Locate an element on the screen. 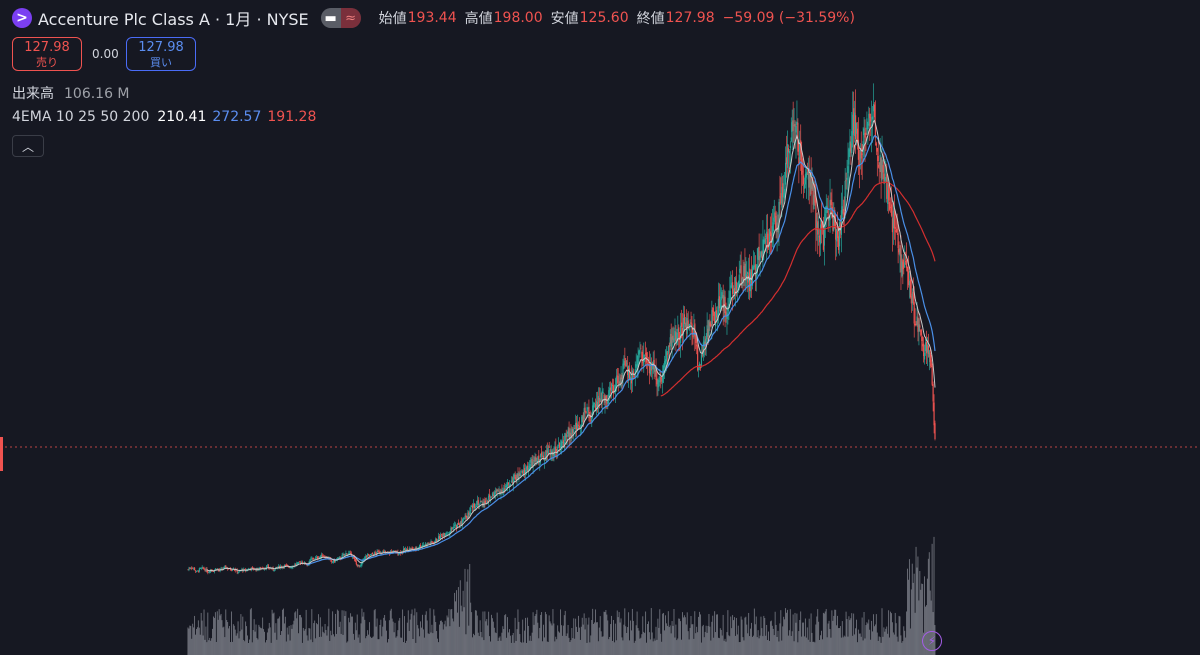 This screenshot has height=655, width=1200. minus-icon: ▬ is located at coordinates (330, 18).